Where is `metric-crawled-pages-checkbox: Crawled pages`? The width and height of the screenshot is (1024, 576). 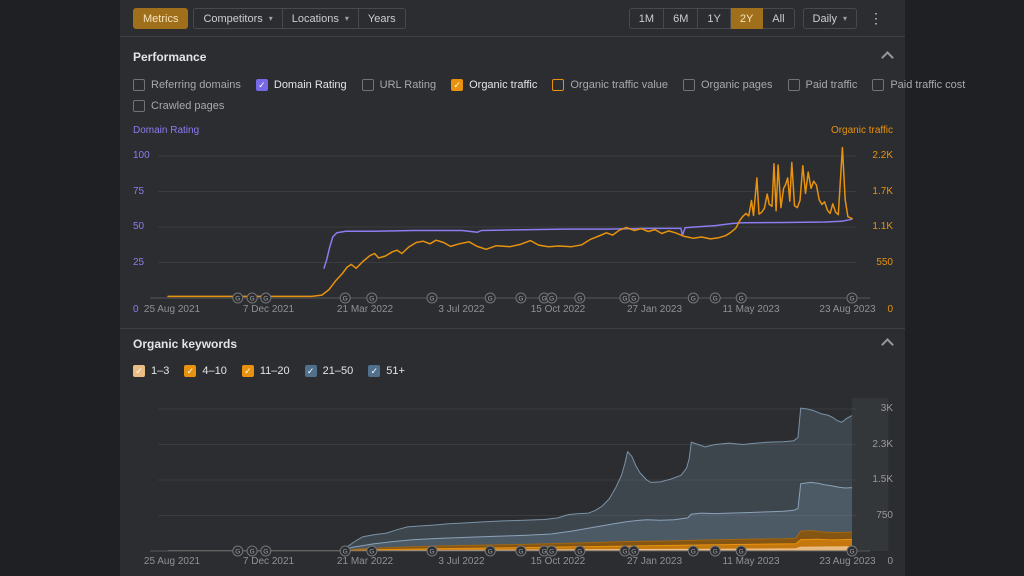 metric-crawled-pages-checkbox: Crawled pages is located at coordinates (178, 106).